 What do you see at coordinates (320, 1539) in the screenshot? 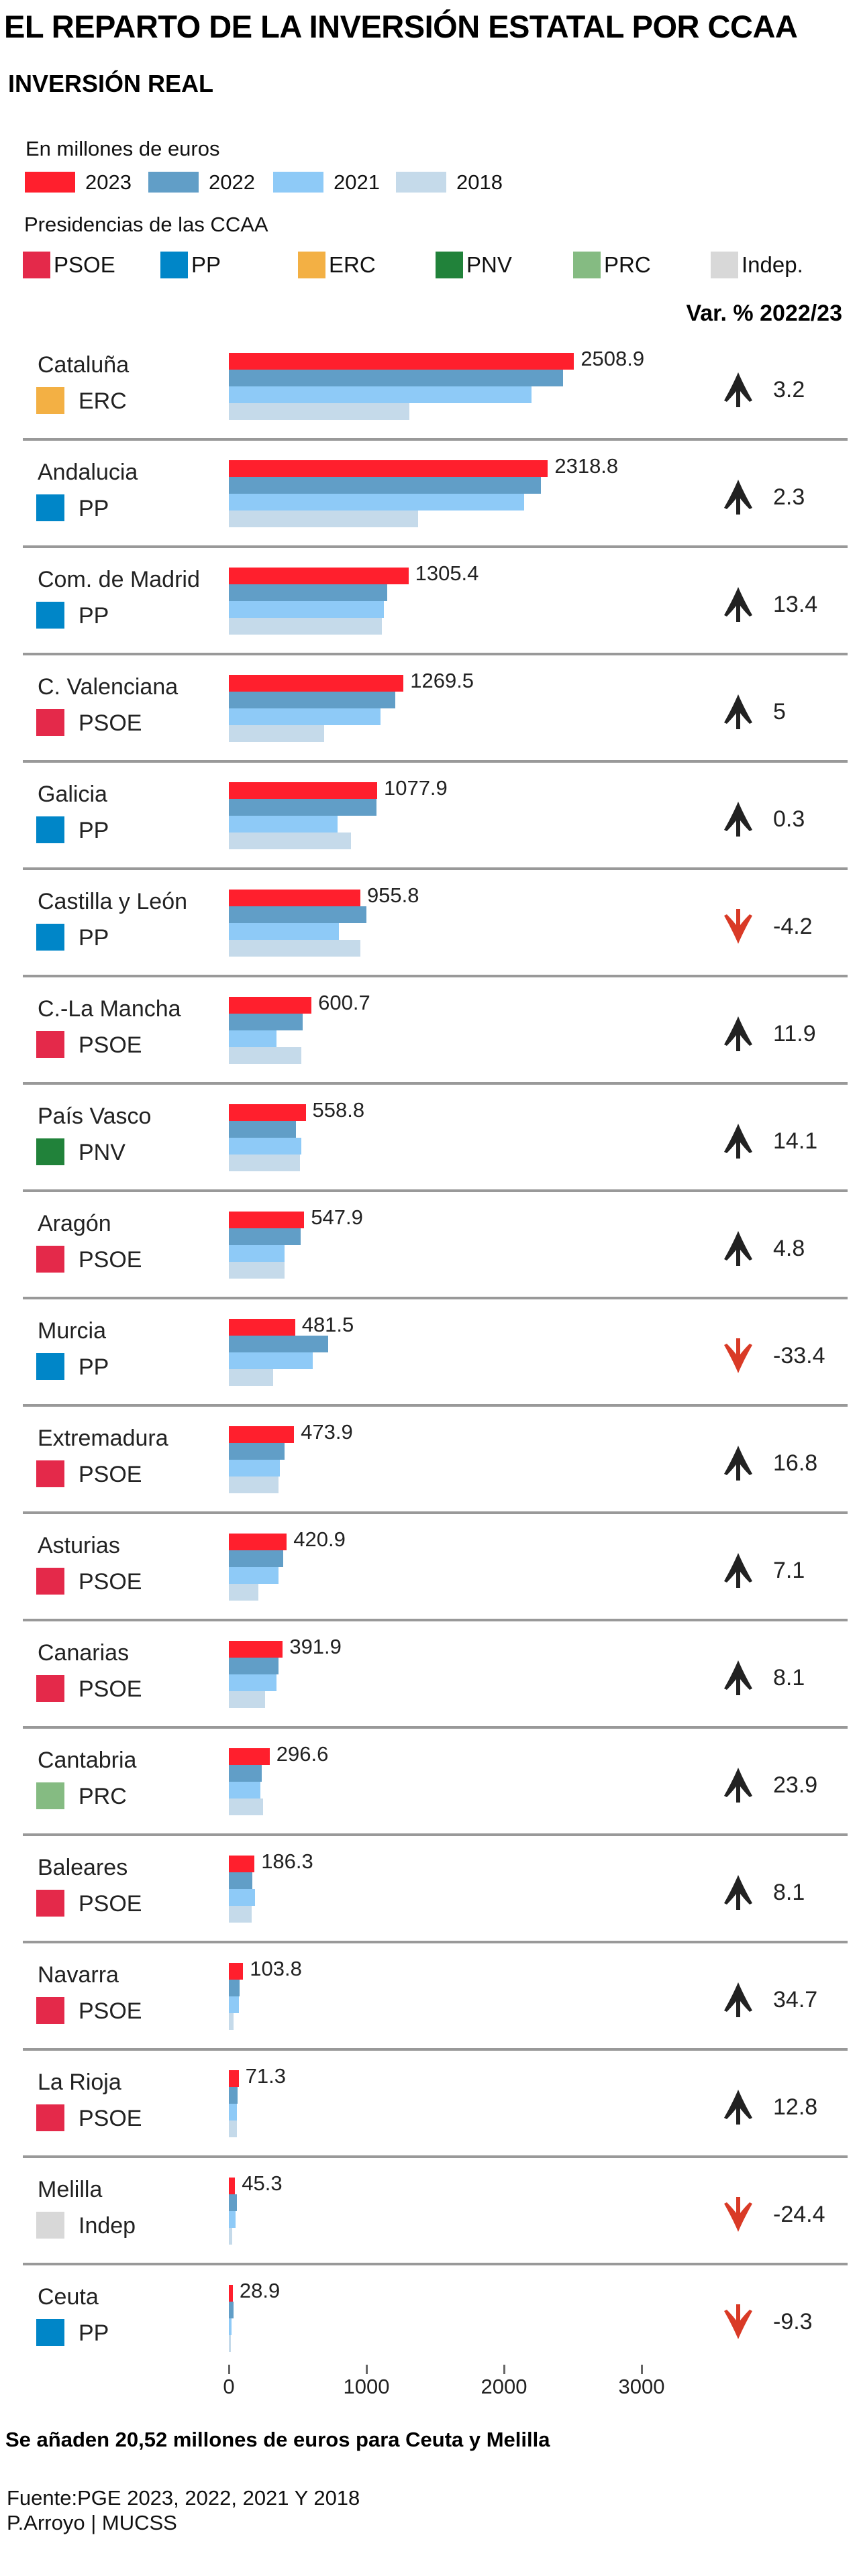
I see `value-label: 420.9` at bounding box center [320, 1539].